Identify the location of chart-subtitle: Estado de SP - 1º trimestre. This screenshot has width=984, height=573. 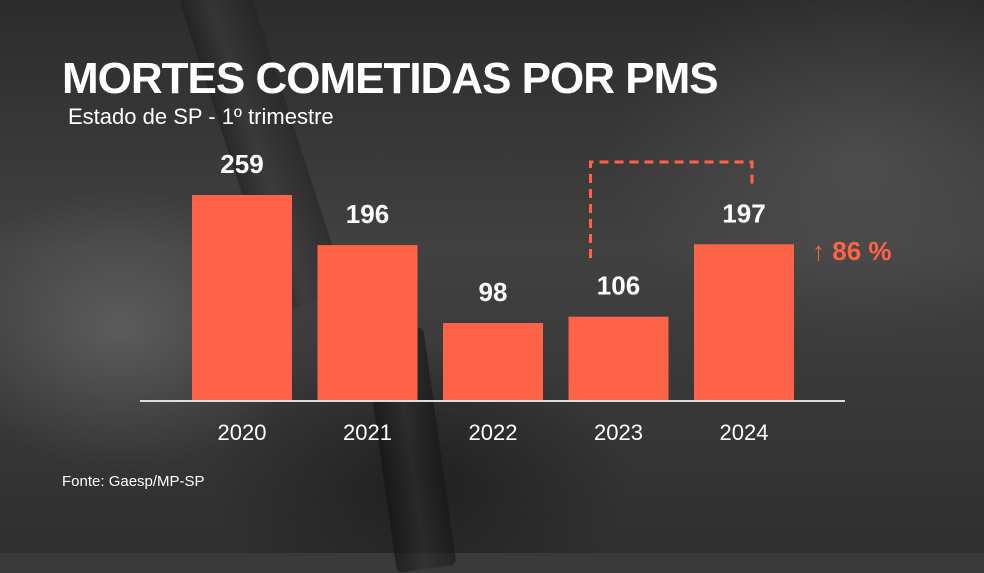
(201, 116).